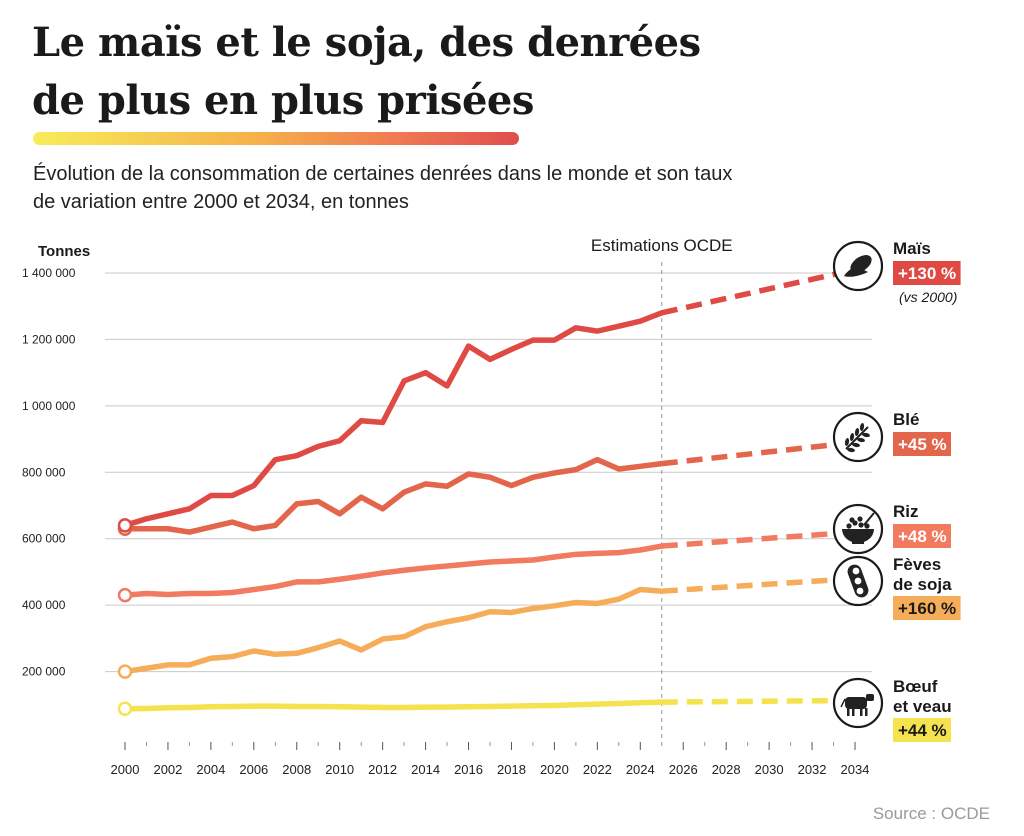 The height and width of the screenshot is (836, 1024). I want to click on series-name-line2: et veau, so click(922, 706).